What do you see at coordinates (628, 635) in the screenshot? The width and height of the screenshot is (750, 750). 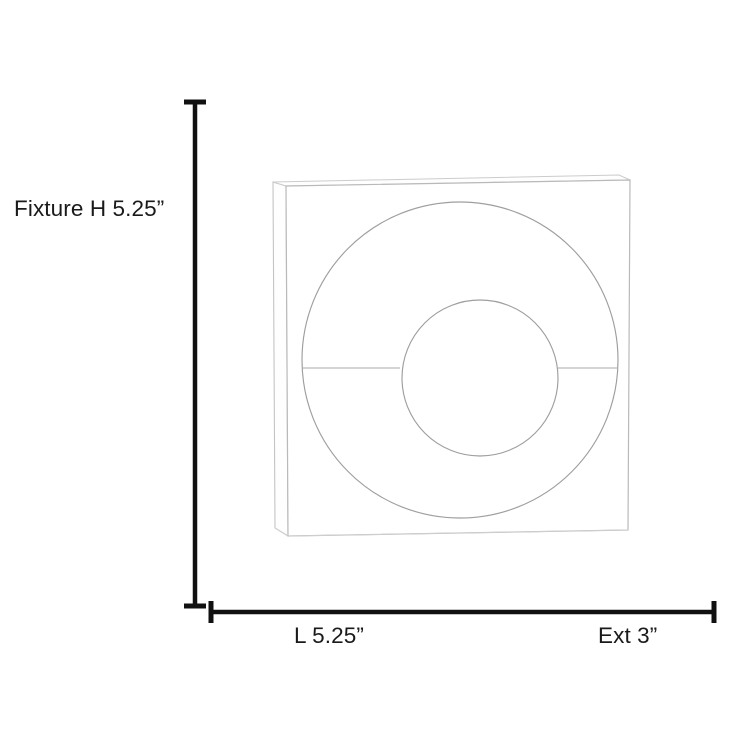 I see `fixture-extension-label: Ext 3”` at bounding box center [628, 635].